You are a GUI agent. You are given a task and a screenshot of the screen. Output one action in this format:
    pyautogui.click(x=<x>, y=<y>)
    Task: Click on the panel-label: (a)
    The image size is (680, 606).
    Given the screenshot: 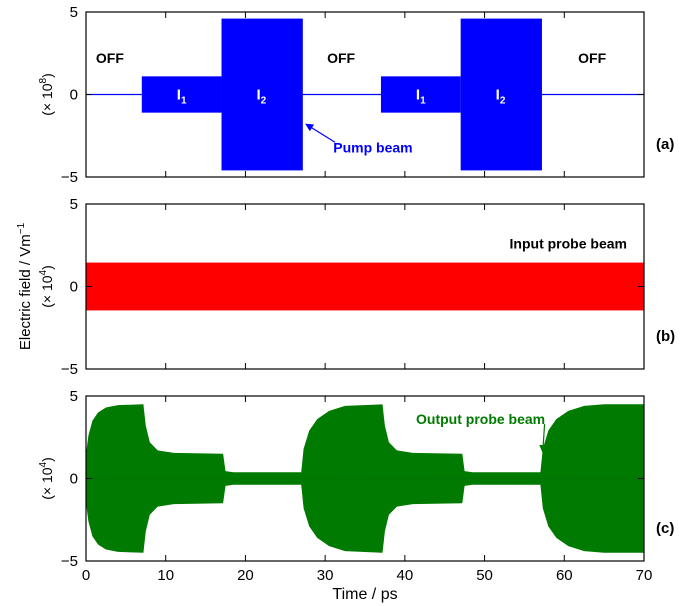 What is the action you would take?
    pyautogui.click(x=665, y=144)
    